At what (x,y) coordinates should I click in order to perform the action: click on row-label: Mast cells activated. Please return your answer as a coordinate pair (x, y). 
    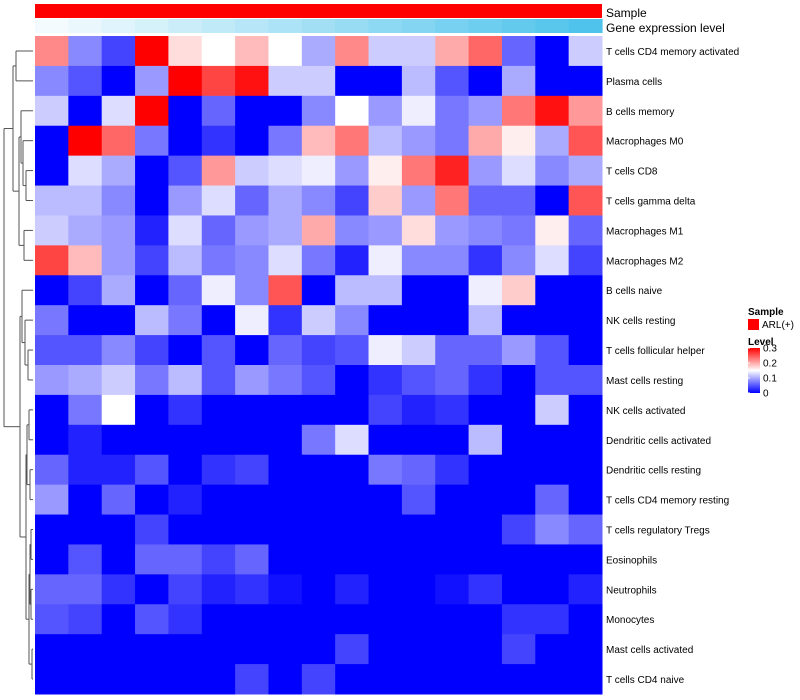
    Looking at the image, I should click on (649, 650).